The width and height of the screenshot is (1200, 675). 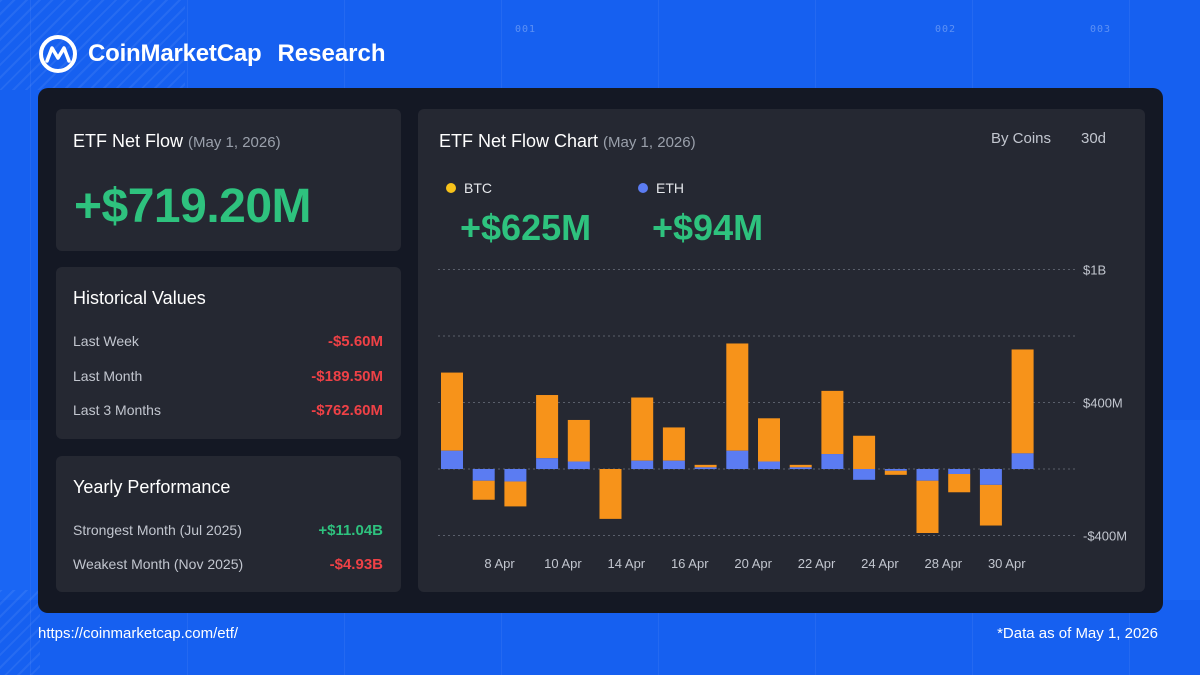 I want to click on eth-flow-value: +$94M, so click(x=708, y=227).